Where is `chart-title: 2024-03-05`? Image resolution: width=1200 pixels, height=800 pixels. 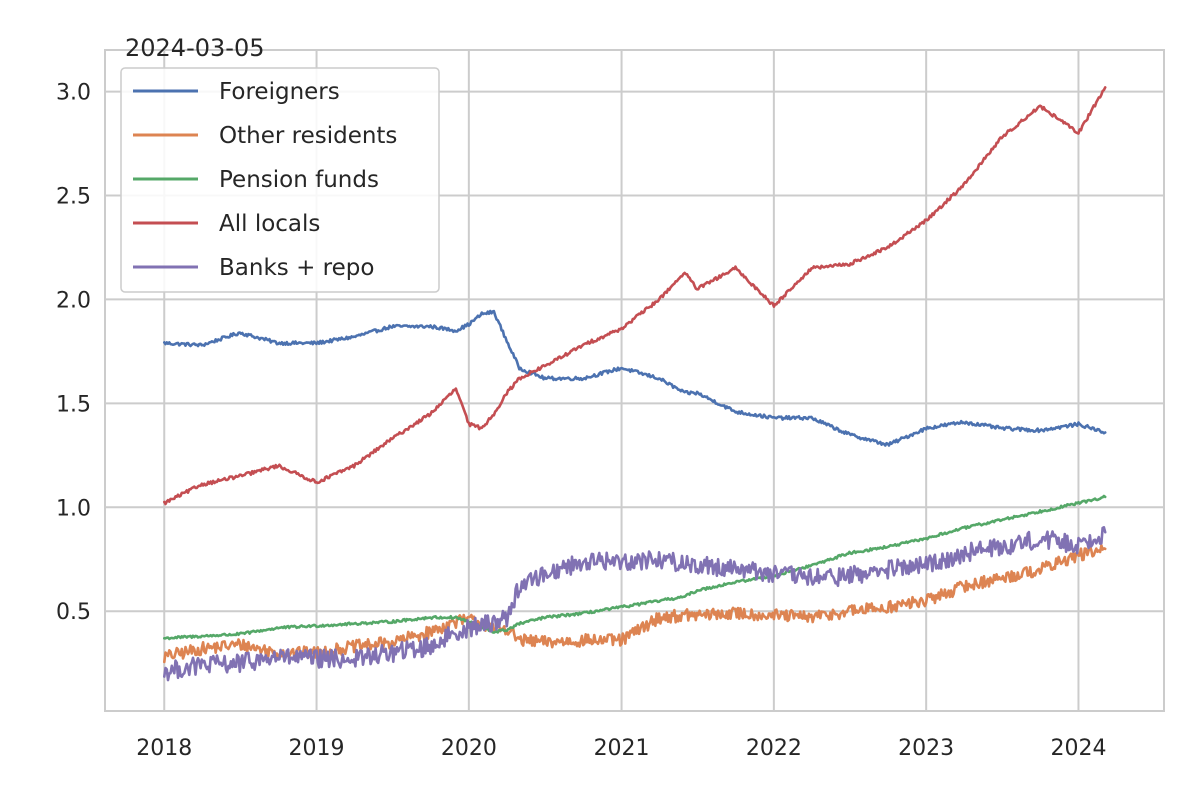
chart-title: 2024-03-05 is located at coordinates (194, 48).